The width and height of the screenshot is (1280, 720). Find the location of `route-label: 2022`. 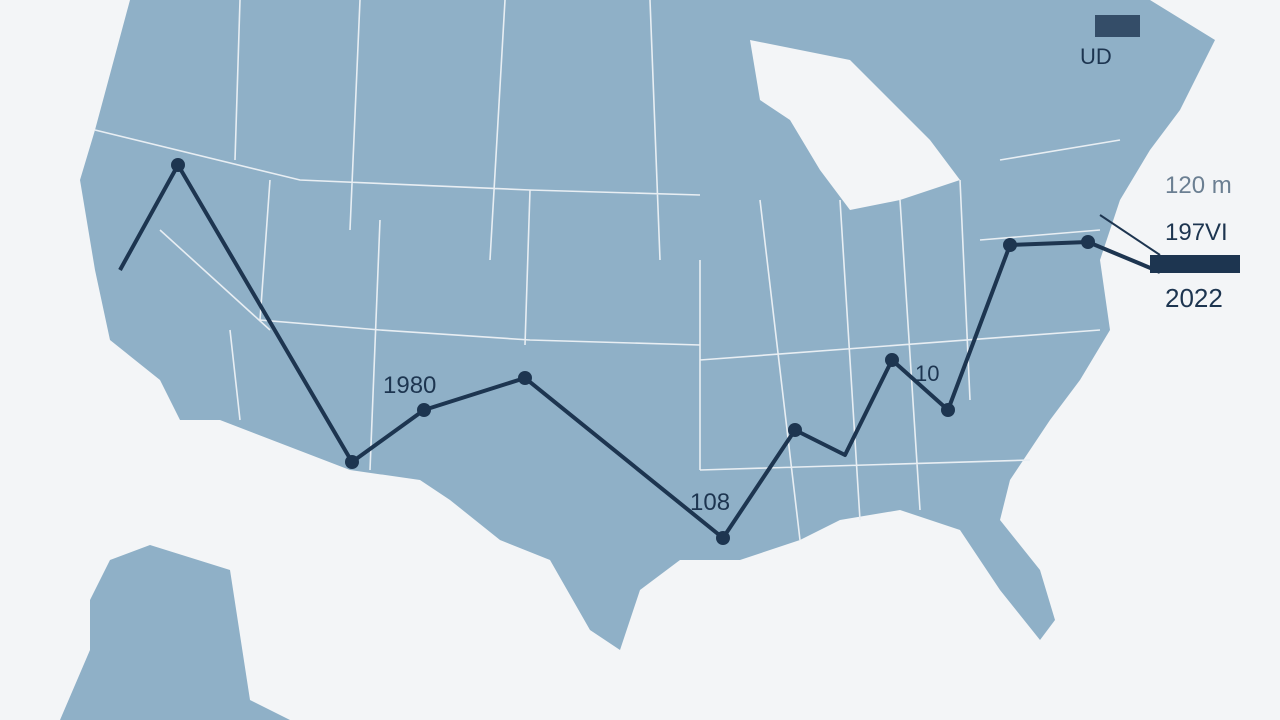

route-label: 2022 is located at coordinates (1194, 298).